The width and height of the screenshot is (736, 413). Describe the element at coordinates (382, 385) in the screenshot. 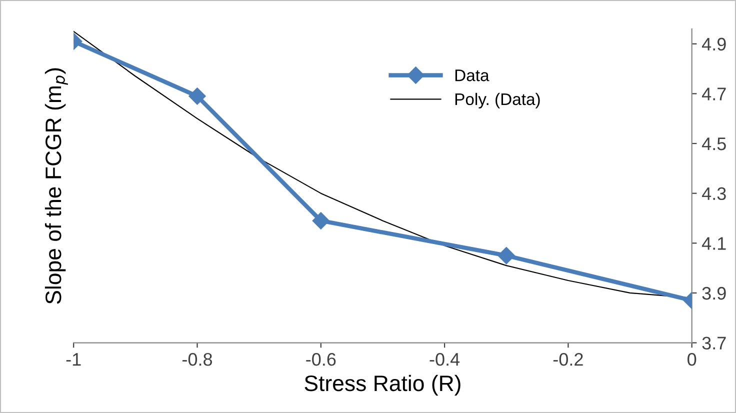

I see `x-axis-title: Stress Ratio (R)` at that location.